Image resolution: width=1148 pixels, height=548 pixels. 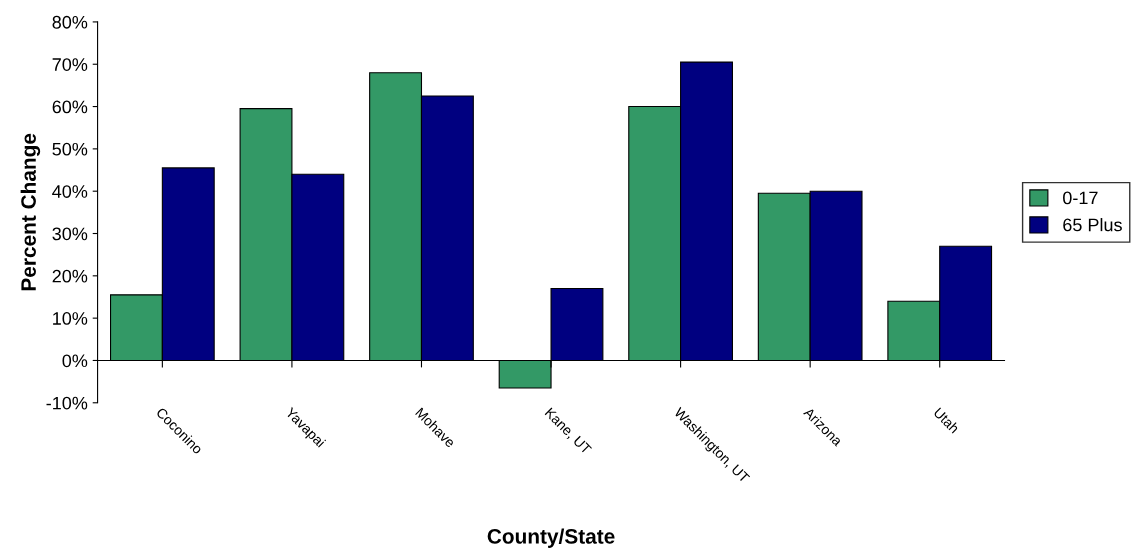 What do you see at coordinates (67, 403) in the screenshot?
I see `y-tick-label: -10%` at bounding box center [67, 403].